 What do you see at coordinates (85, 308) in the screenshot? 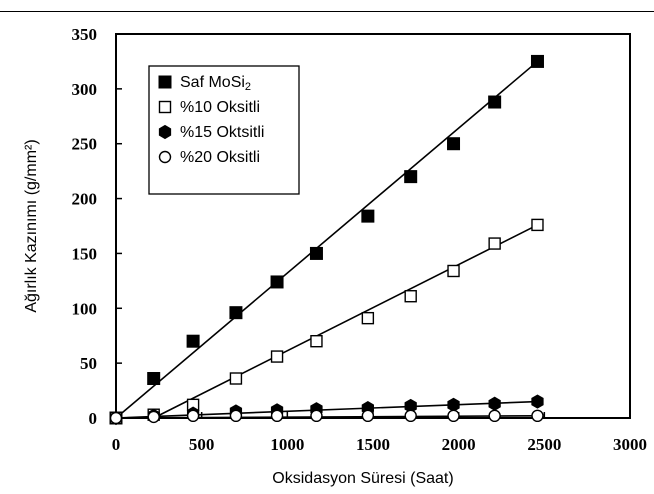
I see `y-tick-label: 100` at bounding box center [85, 308].